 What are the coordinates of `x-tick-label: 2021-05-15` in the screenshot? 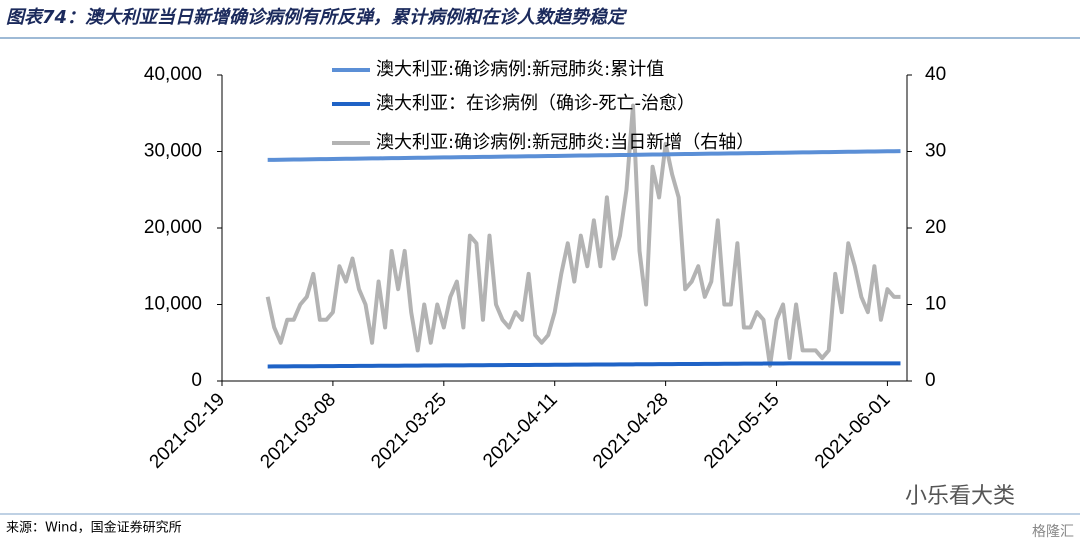 It's located at (742, 431).